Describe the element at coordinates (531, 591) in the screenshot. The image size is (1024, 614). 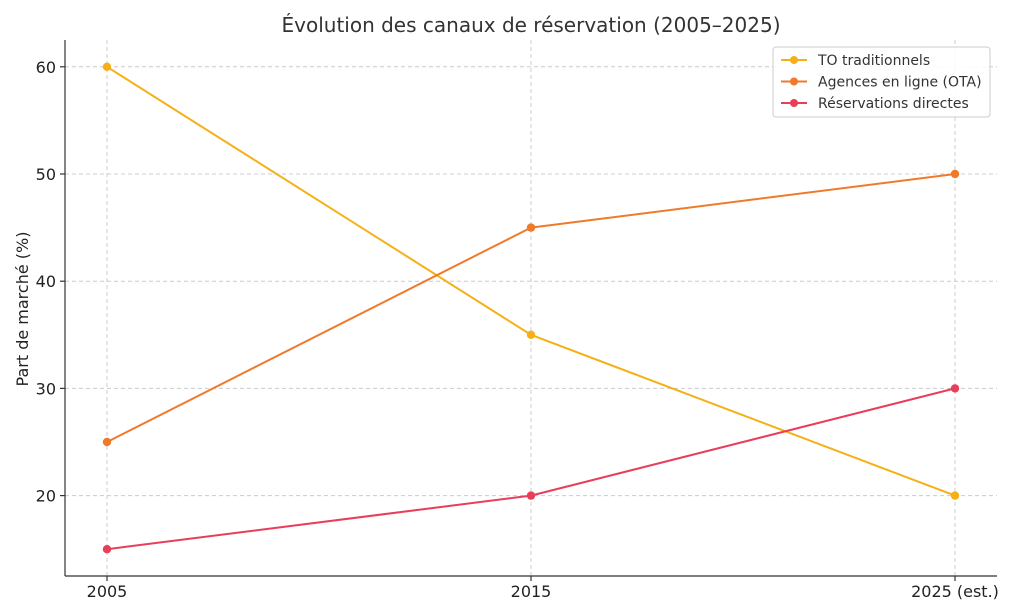
I see `x-tick-label: 2015` at that location.